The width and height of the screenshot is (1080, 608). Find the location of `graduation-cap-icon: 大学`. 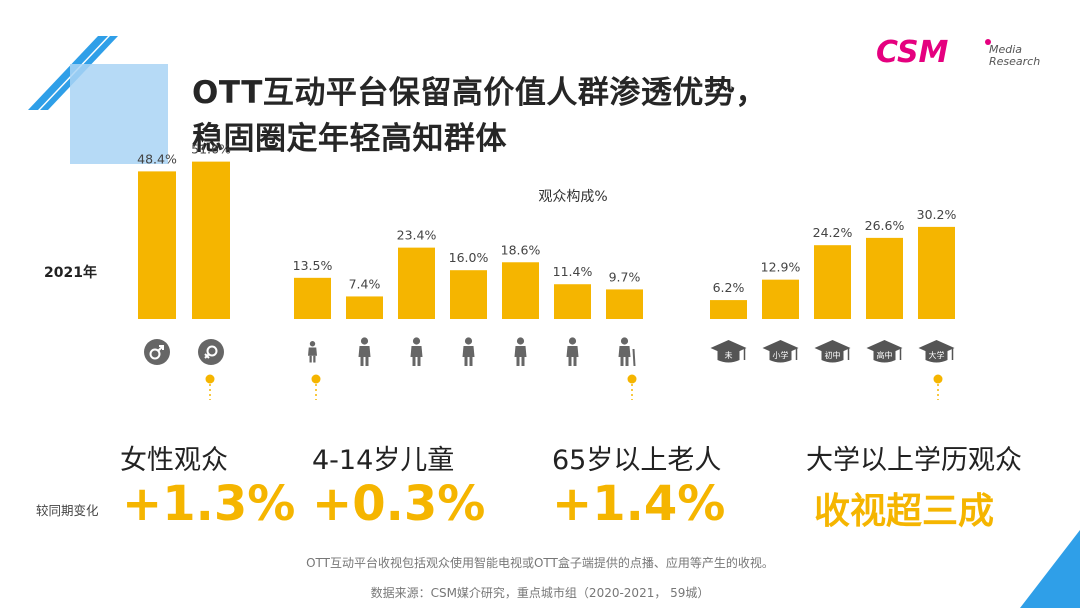

graduation-cap-icon: 大学 is located at coordinates (936, 351).